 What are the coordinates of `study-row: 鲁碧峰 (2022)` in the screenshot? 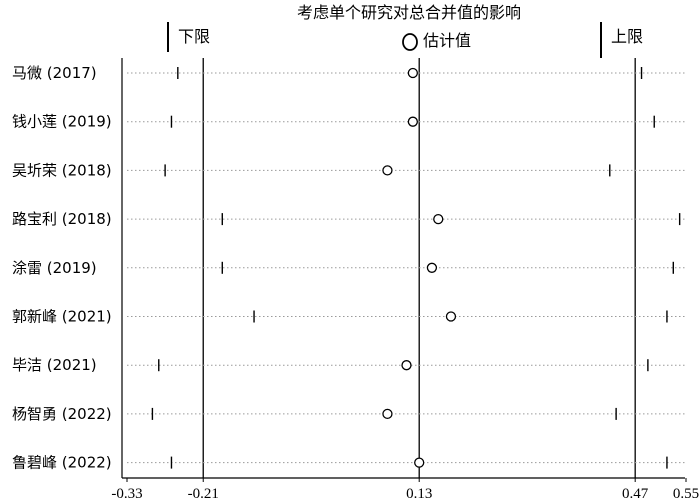 It's located at (349, 463).